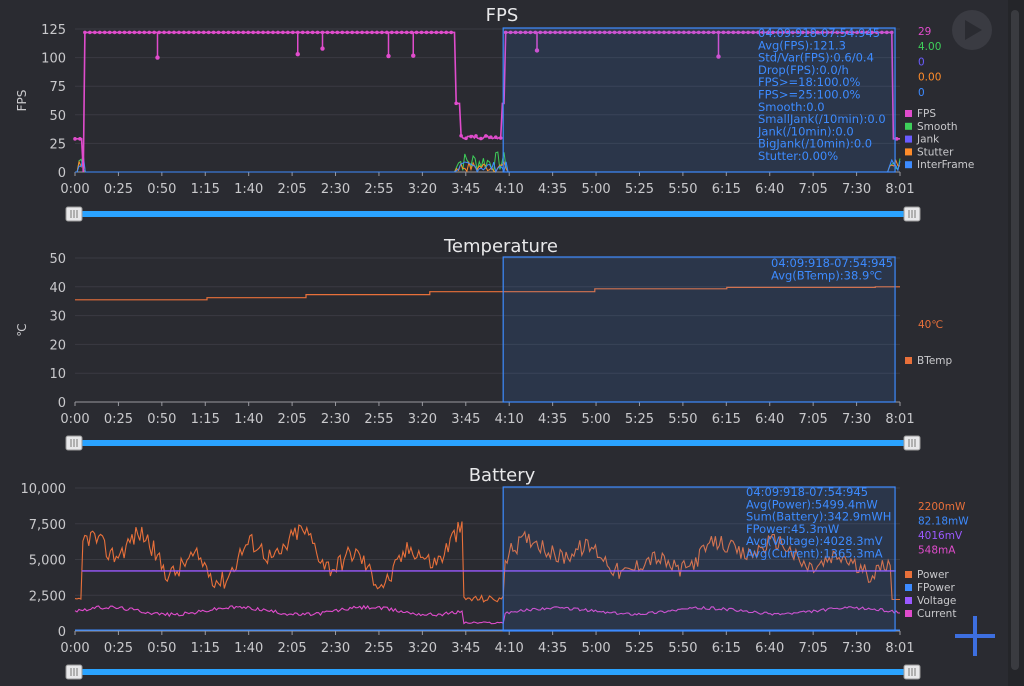 This screenshot has width=1024, height=686. Describe the element at coordinates (937, 127) in the screenshot. I see `fps-legend-item: Smooth` at that location.